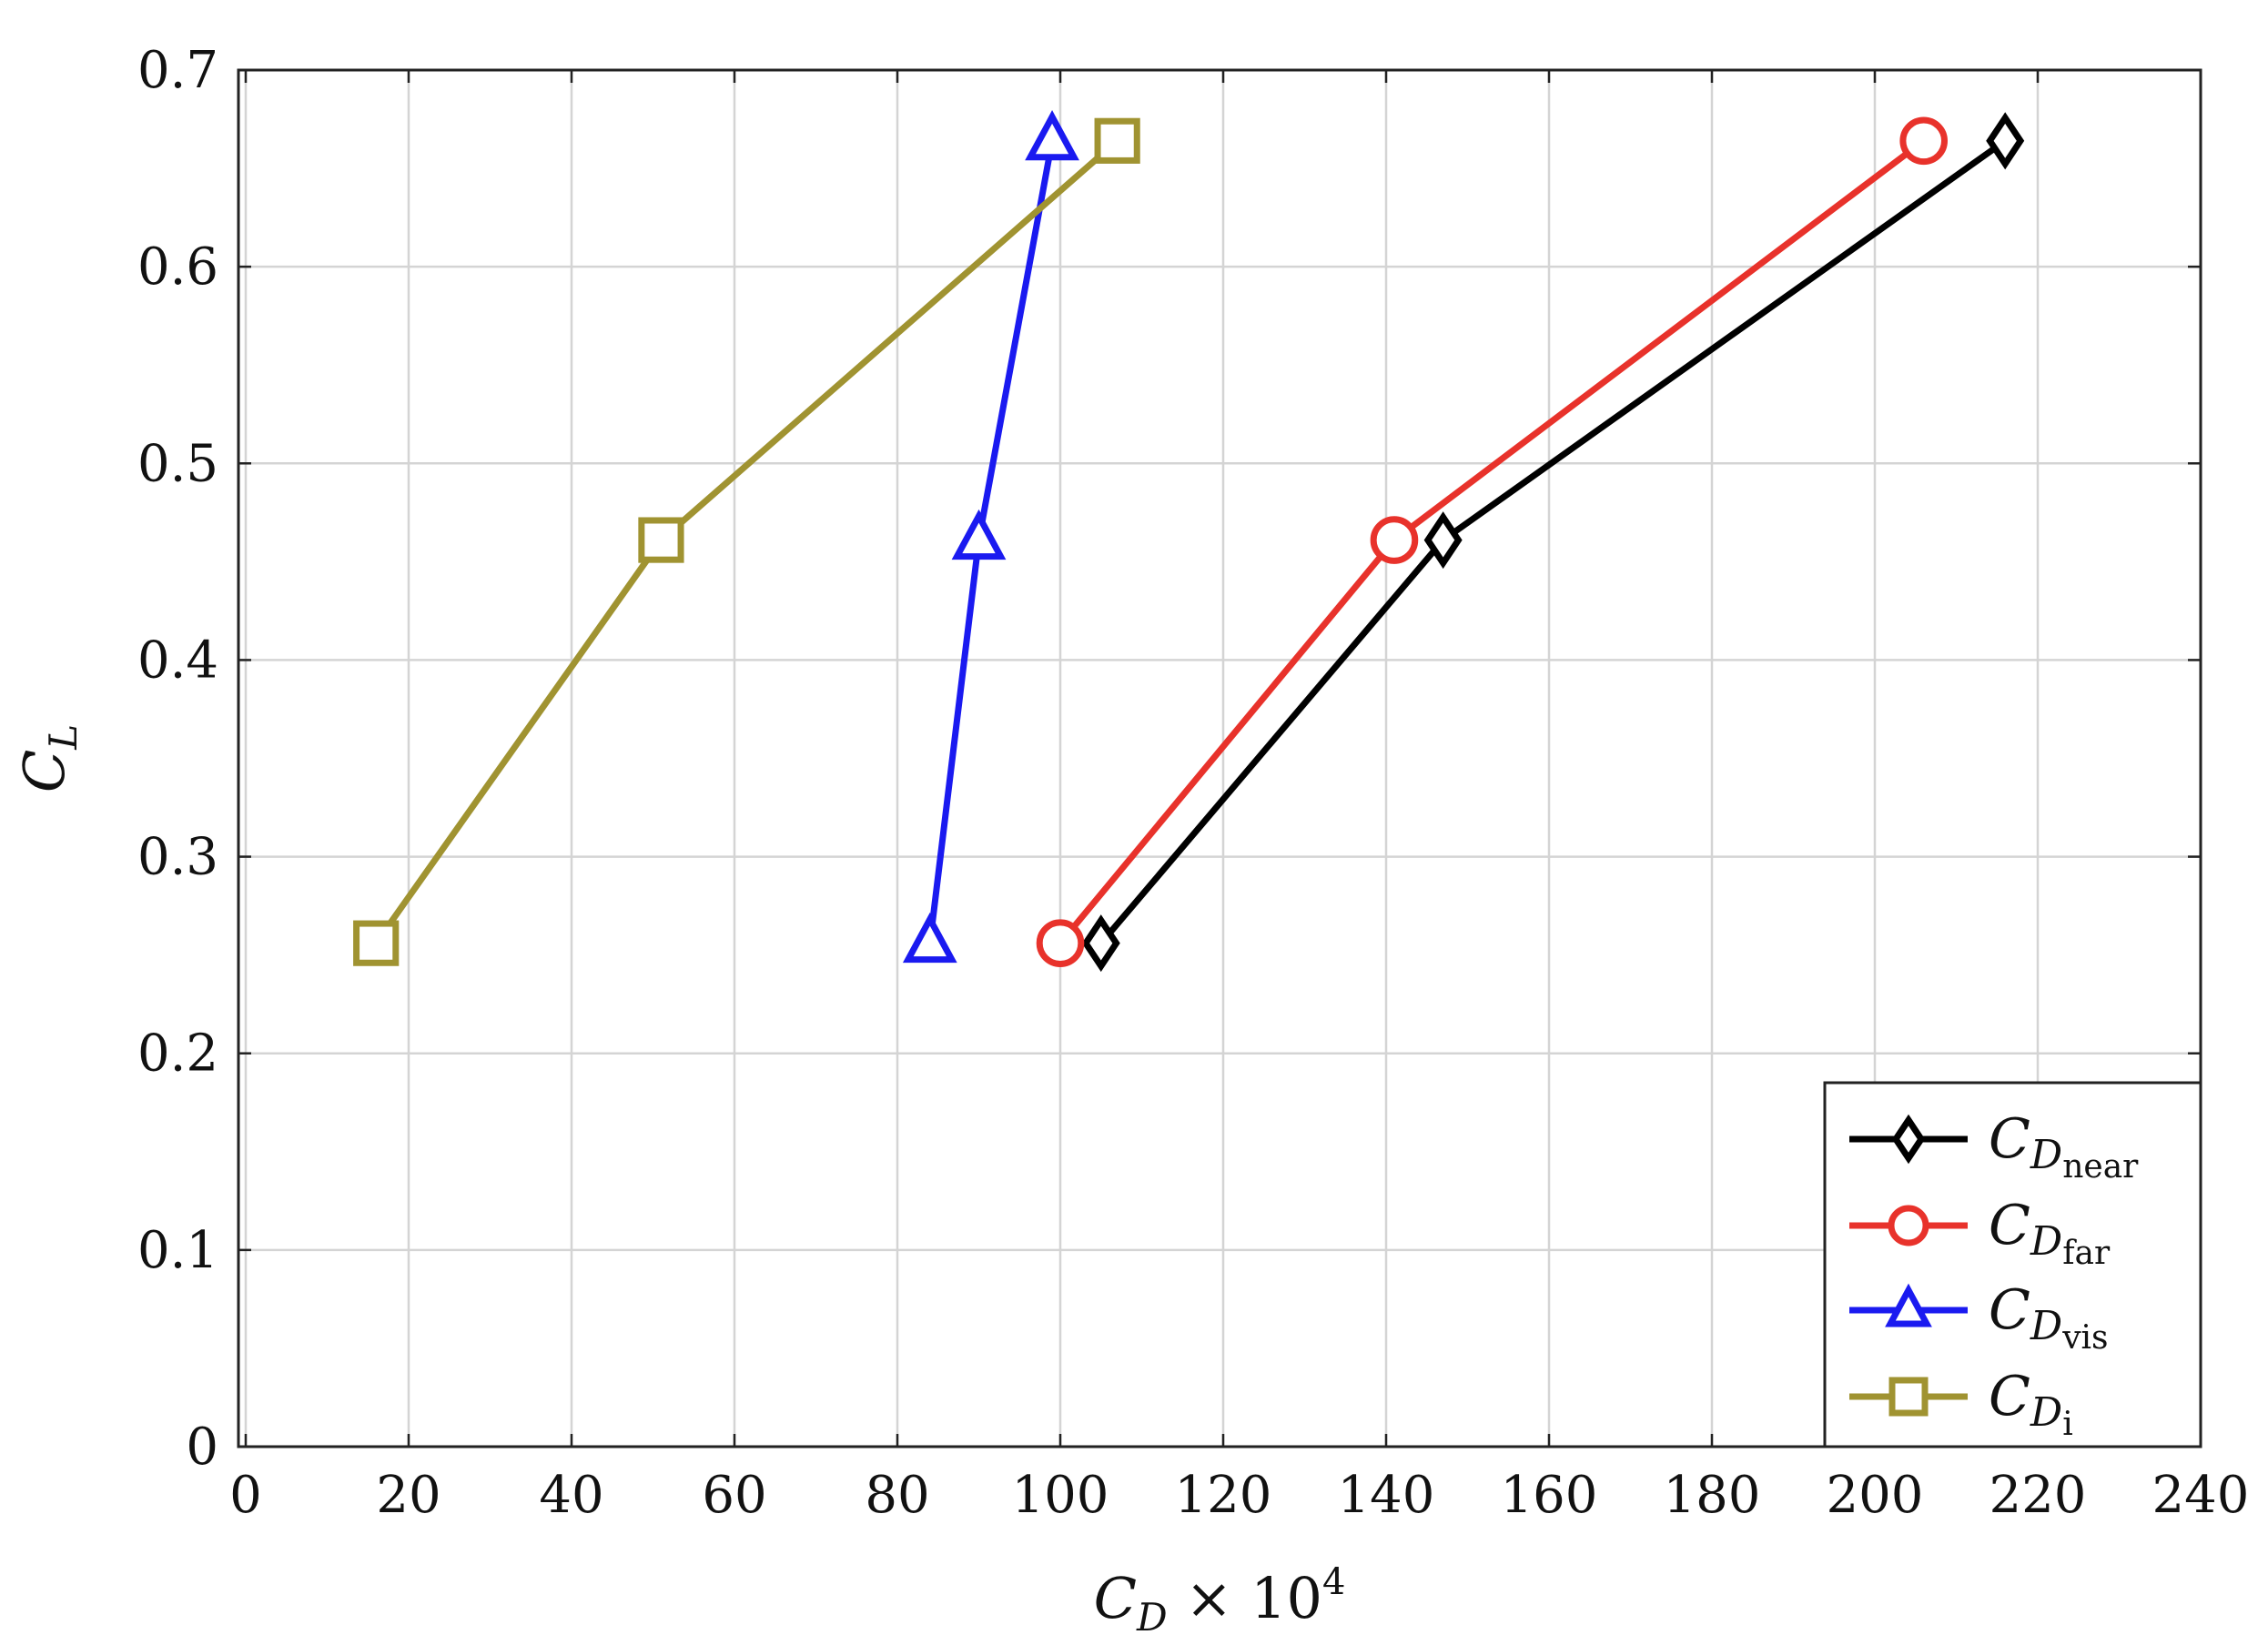  Describe the element at coordinates (2086, 1253) in the screenshot. I see `legend-label-subsub: far` at that location.